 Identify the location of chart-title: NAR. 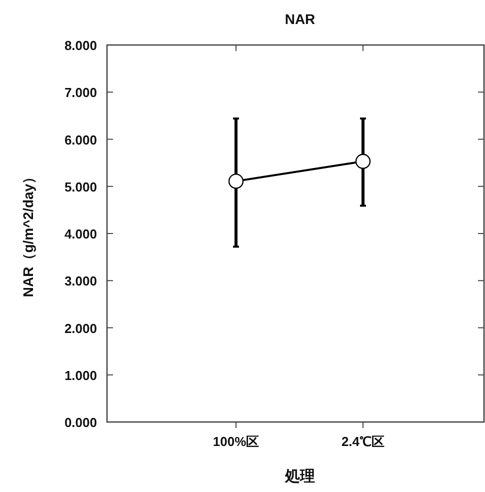
(300, 19).